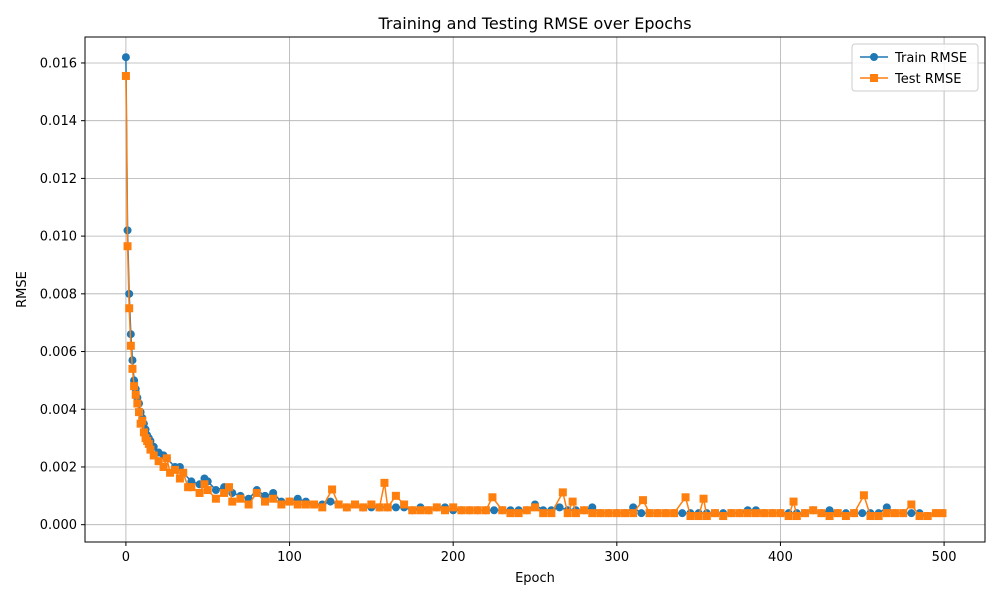 This screenshot has width=1000, height=604. Describe the element at coordinates (58, 121) in the screenshot. I see `y-tick-label: 0.014` at that location.